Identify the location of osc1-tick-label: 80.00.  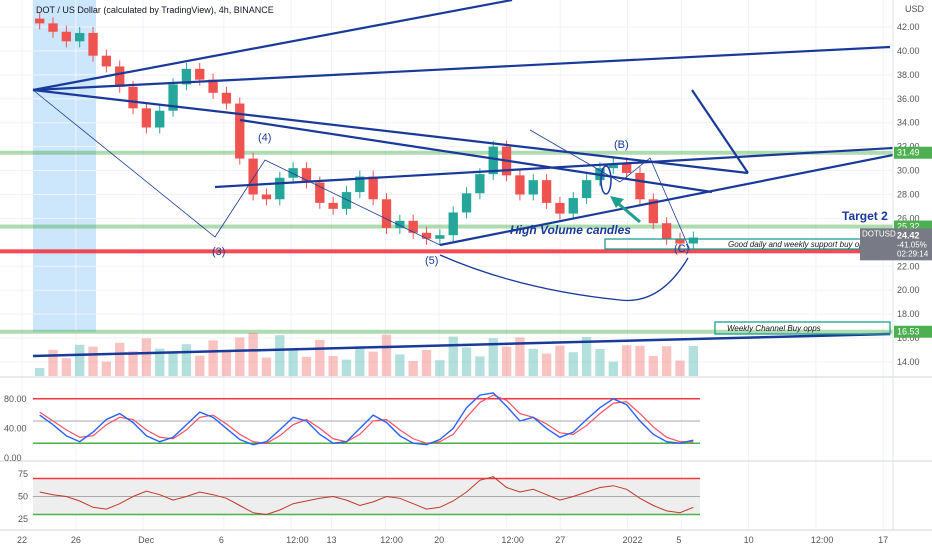
(15, 399).